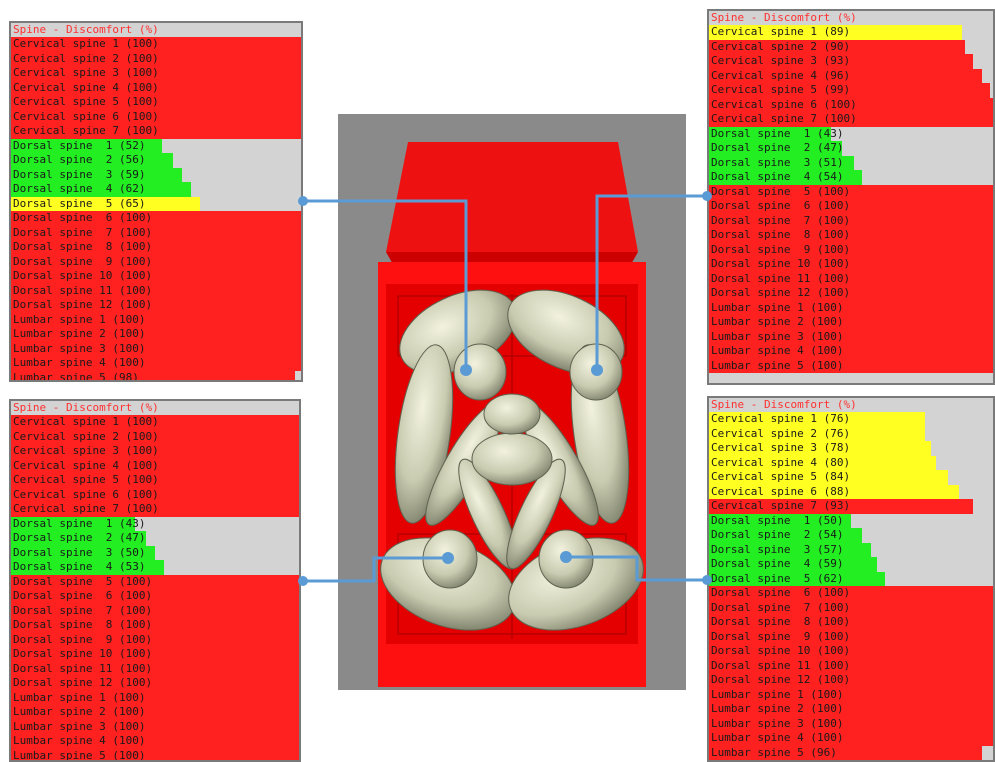 The width and height of the screenshot is (995, 762). I want to click on discomfort-label: Cervical spine 5 (99), so click(781, 89).